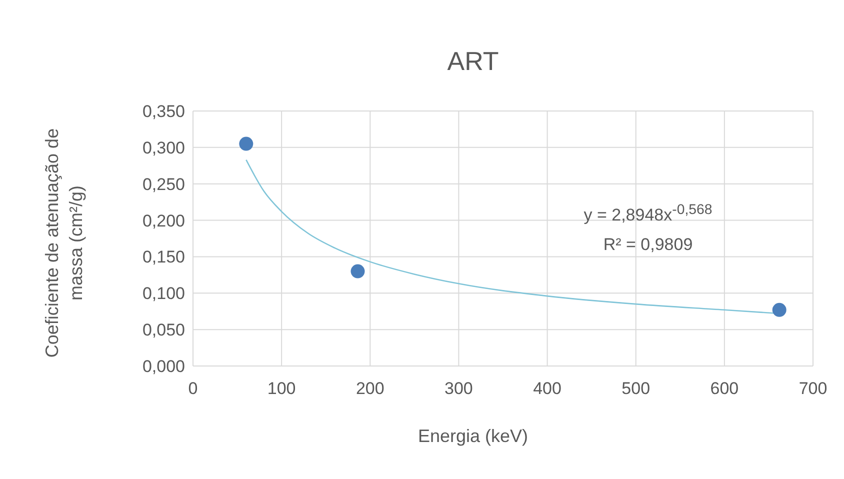 Image resolution: width=844 pixels, height=479 pixels. Describe the element at coordinates (458, 388) in the screenshot. I see `x-tick-label: 300` at that location.